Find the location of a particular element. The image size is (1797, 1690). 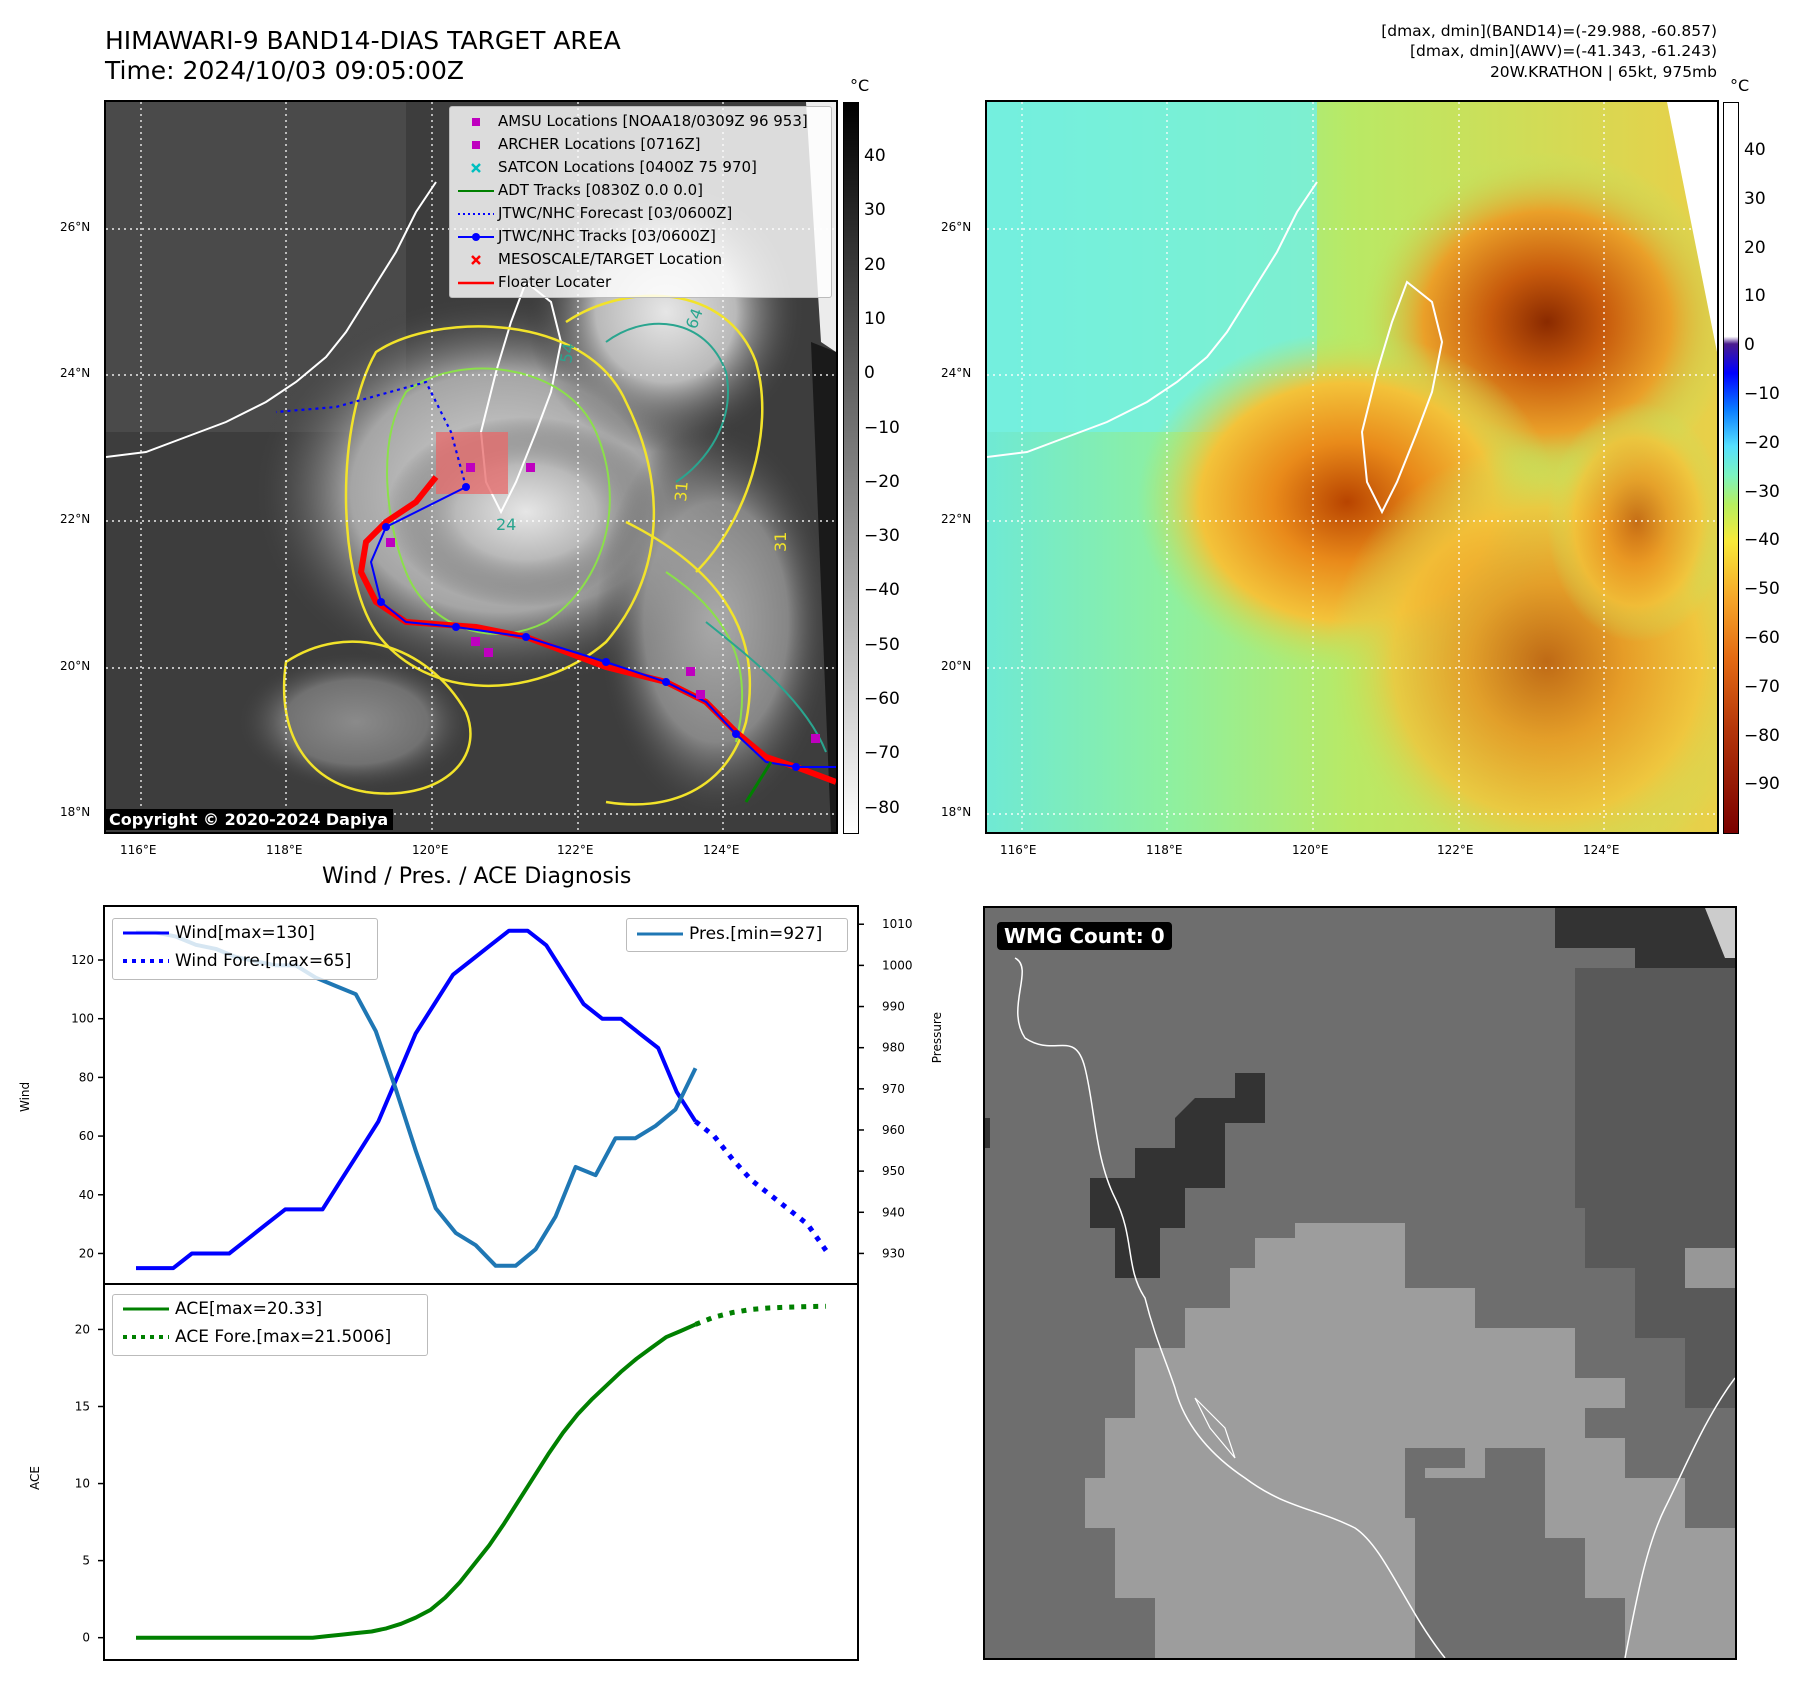

pressure-tick-label: 990 is located at coordinates (893, 1007).